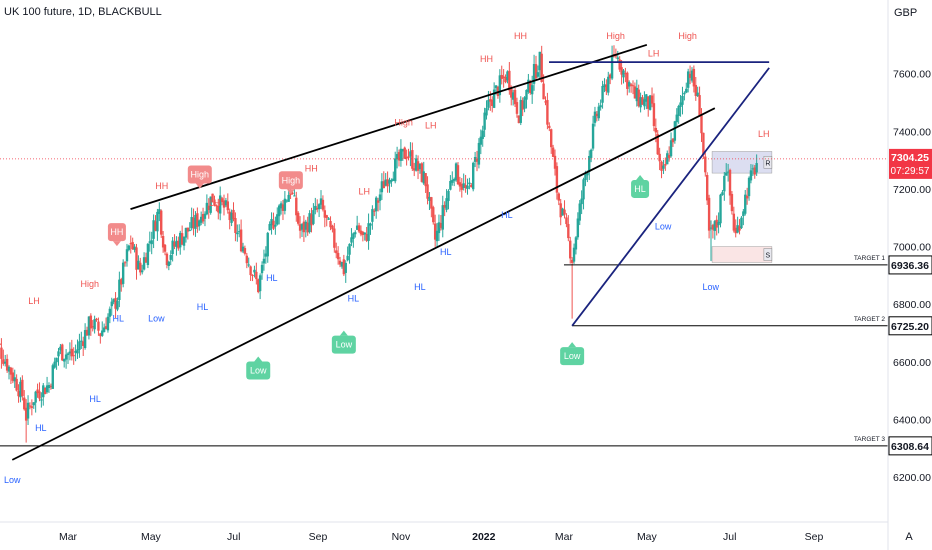 The image size is (932, 550). What do you see at coordinates (909, 537) in the screenshot?
I see `auto-scale-button: A` at bounding box center [909, 537].